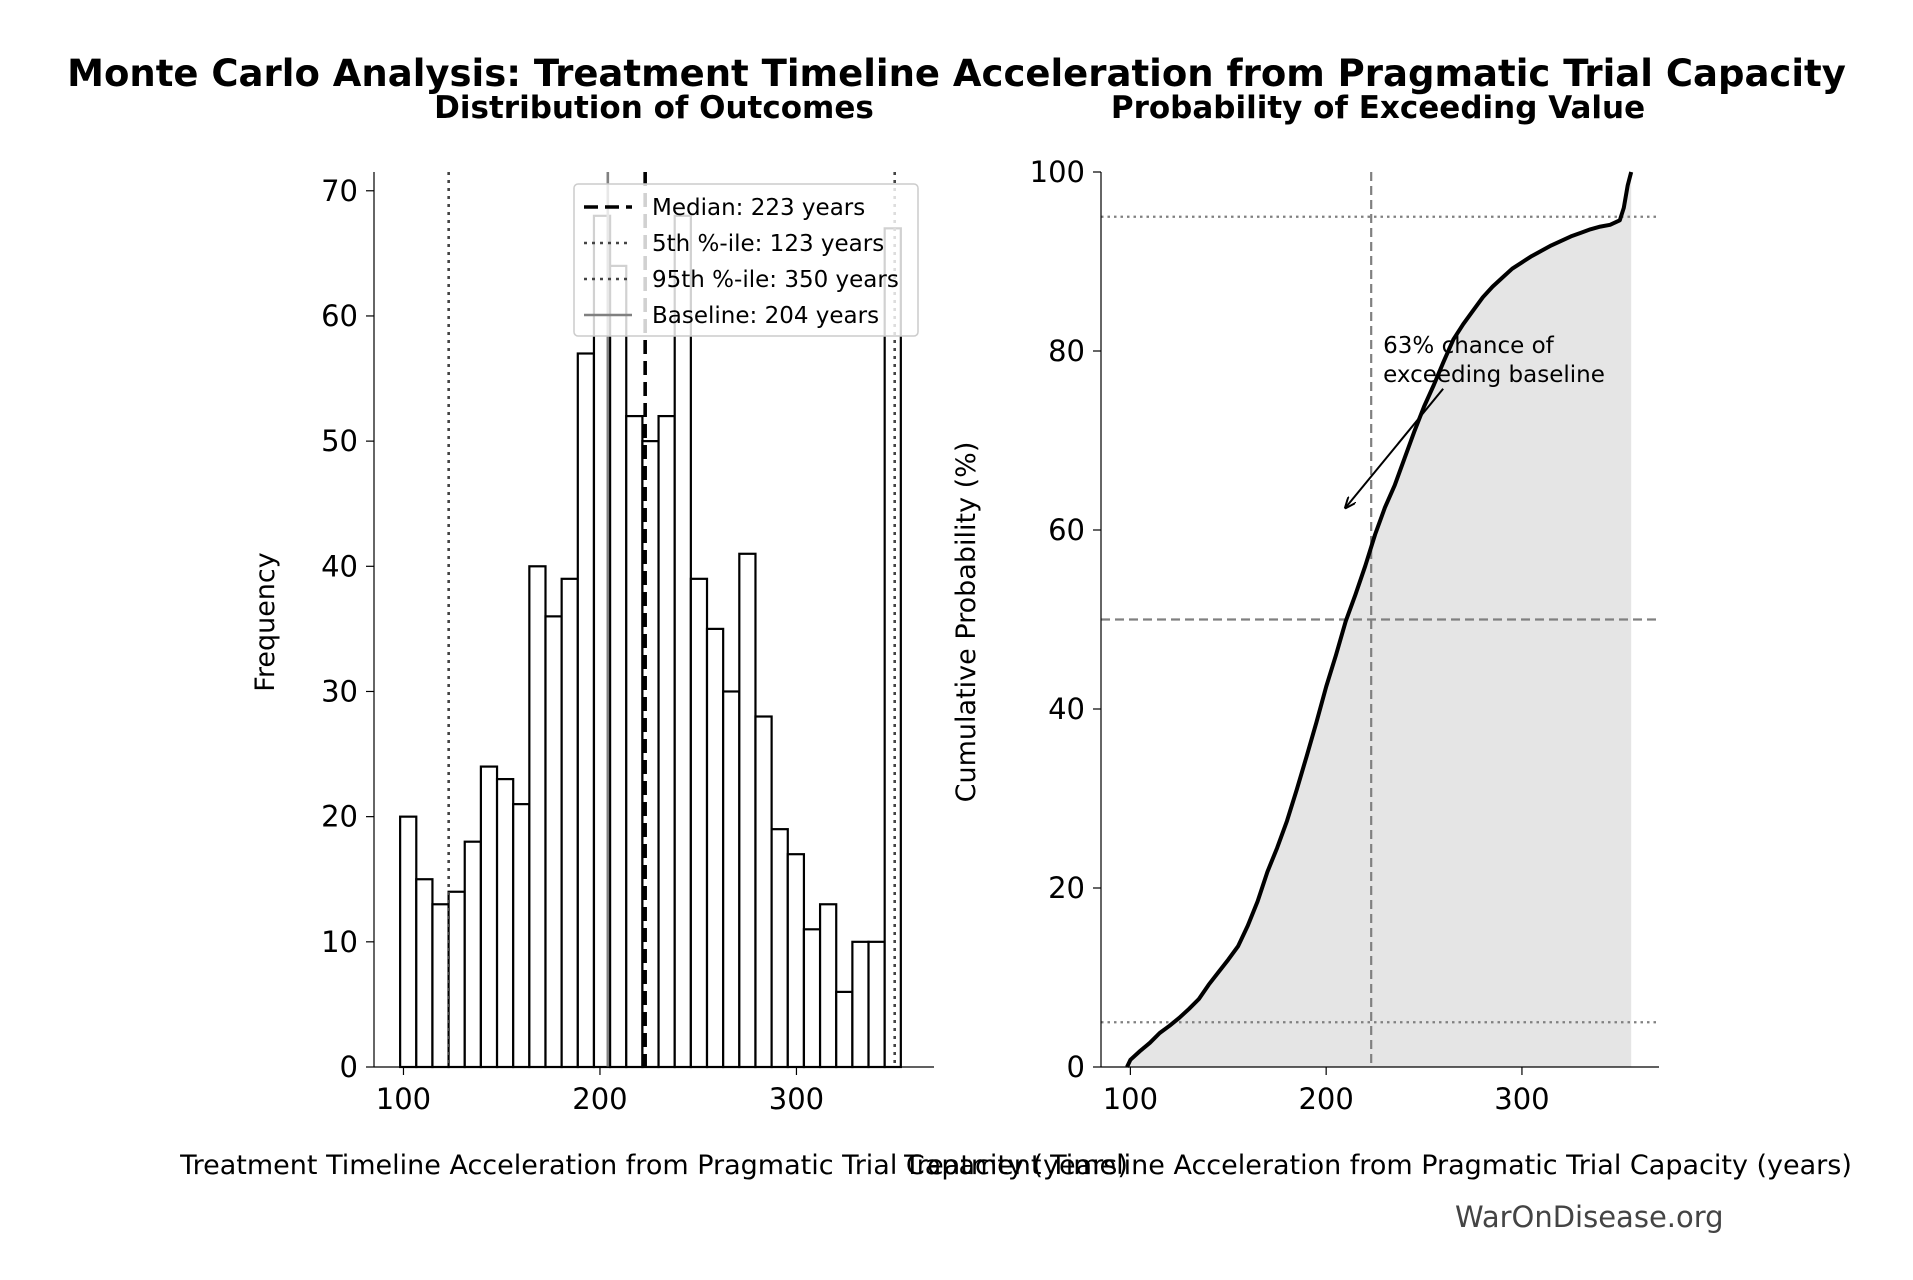 This screenshot has height=1280, width=1913. What do you see at coordinates (599, 1099) in the screenshot?
I see `histogram-x-tick-label: 200` at bounding box center [599, 1099].